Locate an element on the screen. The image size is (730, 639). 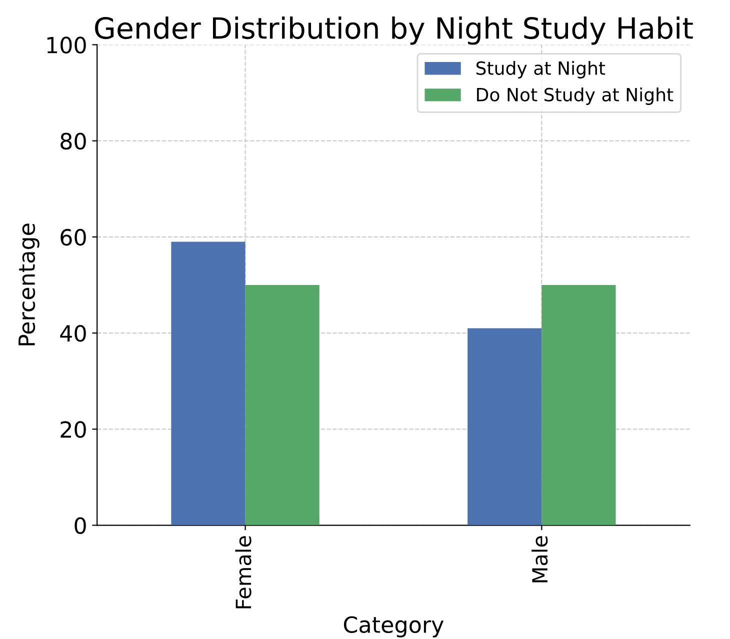
y-tick-label: 60 is located at coordinates (73, 237).